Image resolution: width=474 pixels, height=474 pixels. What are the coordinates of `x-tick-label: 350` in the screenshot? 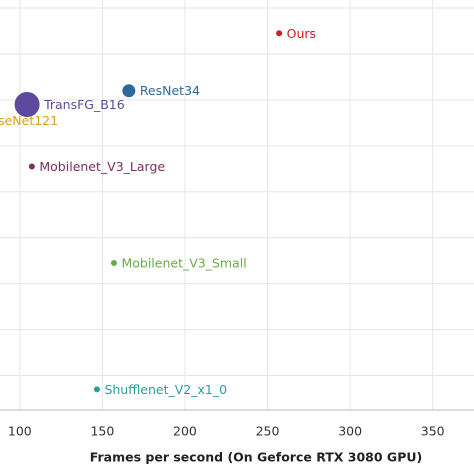 It's located at (433, 431).